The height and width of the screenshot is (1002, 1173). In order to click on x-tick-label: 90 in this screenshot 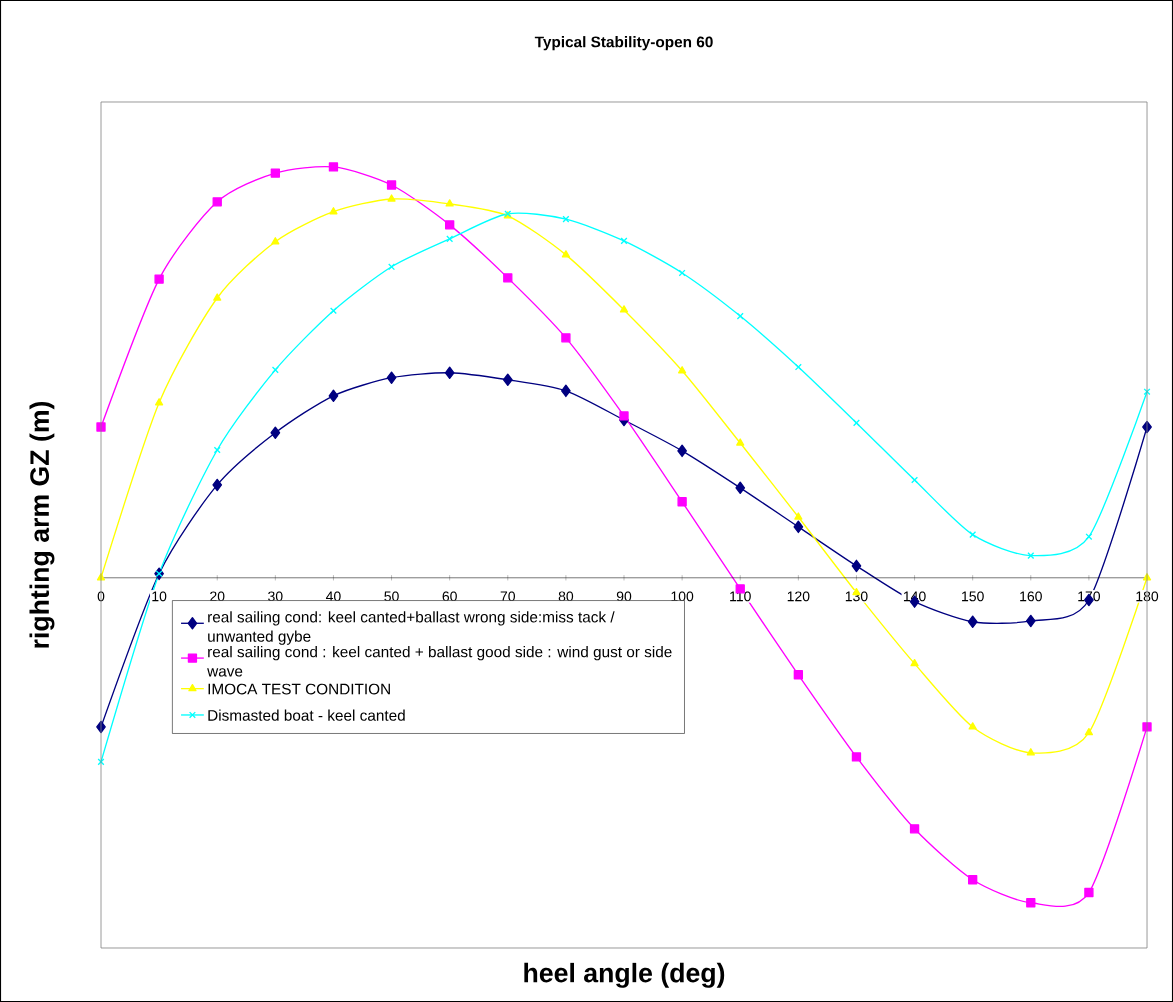, I will do `click(624, 596)`.